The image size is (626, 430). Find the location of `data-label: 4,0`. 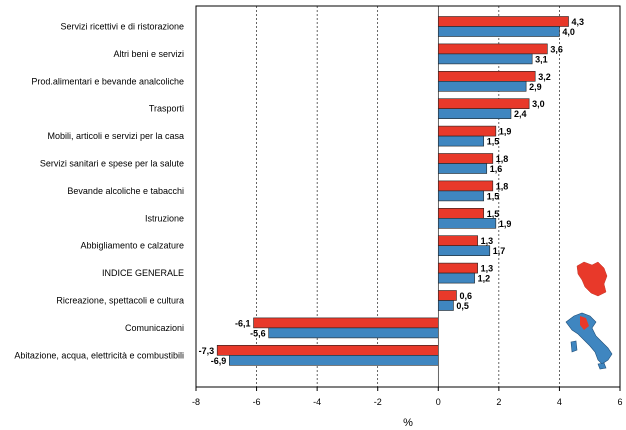

data-label: 4,0 is located at coordinates (568, 32).